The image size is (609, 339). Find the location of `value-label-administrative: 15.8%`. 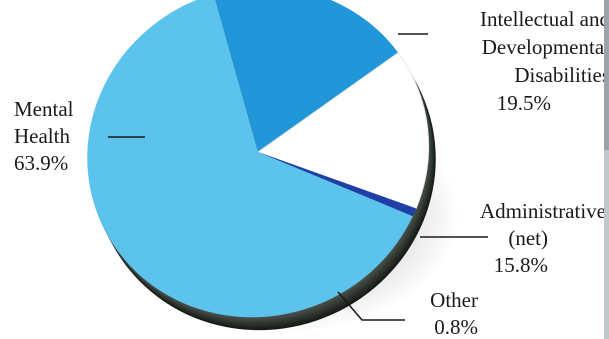

value-label-administrative: 15.8% is located at coordinates (521, 265).